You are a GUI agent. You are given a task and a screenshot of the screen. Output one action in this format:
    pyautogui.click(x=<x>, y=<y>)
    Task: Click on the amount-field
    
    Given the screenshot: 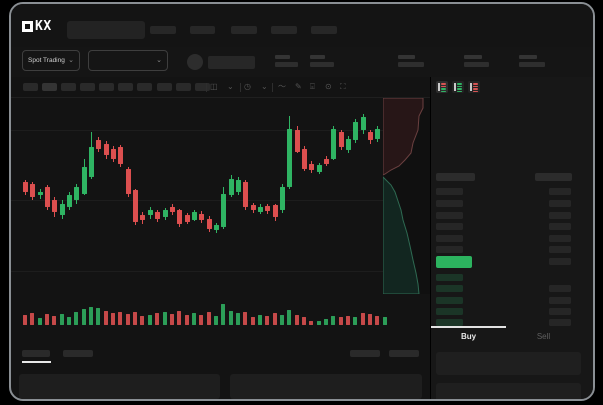 What is the action you would take?
    pyautogui.click(x=508, y=391)
    